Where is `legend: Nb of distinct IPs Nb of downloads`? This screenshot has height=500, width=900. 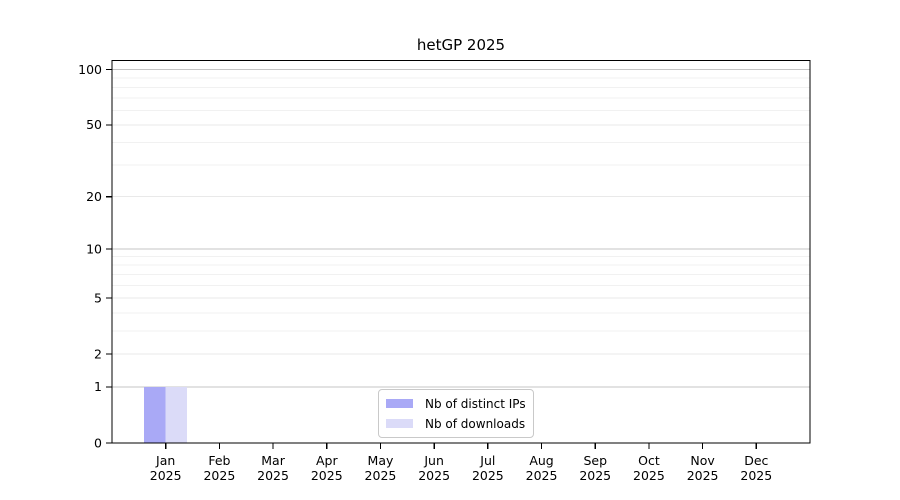
legend: Nb of distinct IPs Nb of downloads is located at coordinates (456, 413).